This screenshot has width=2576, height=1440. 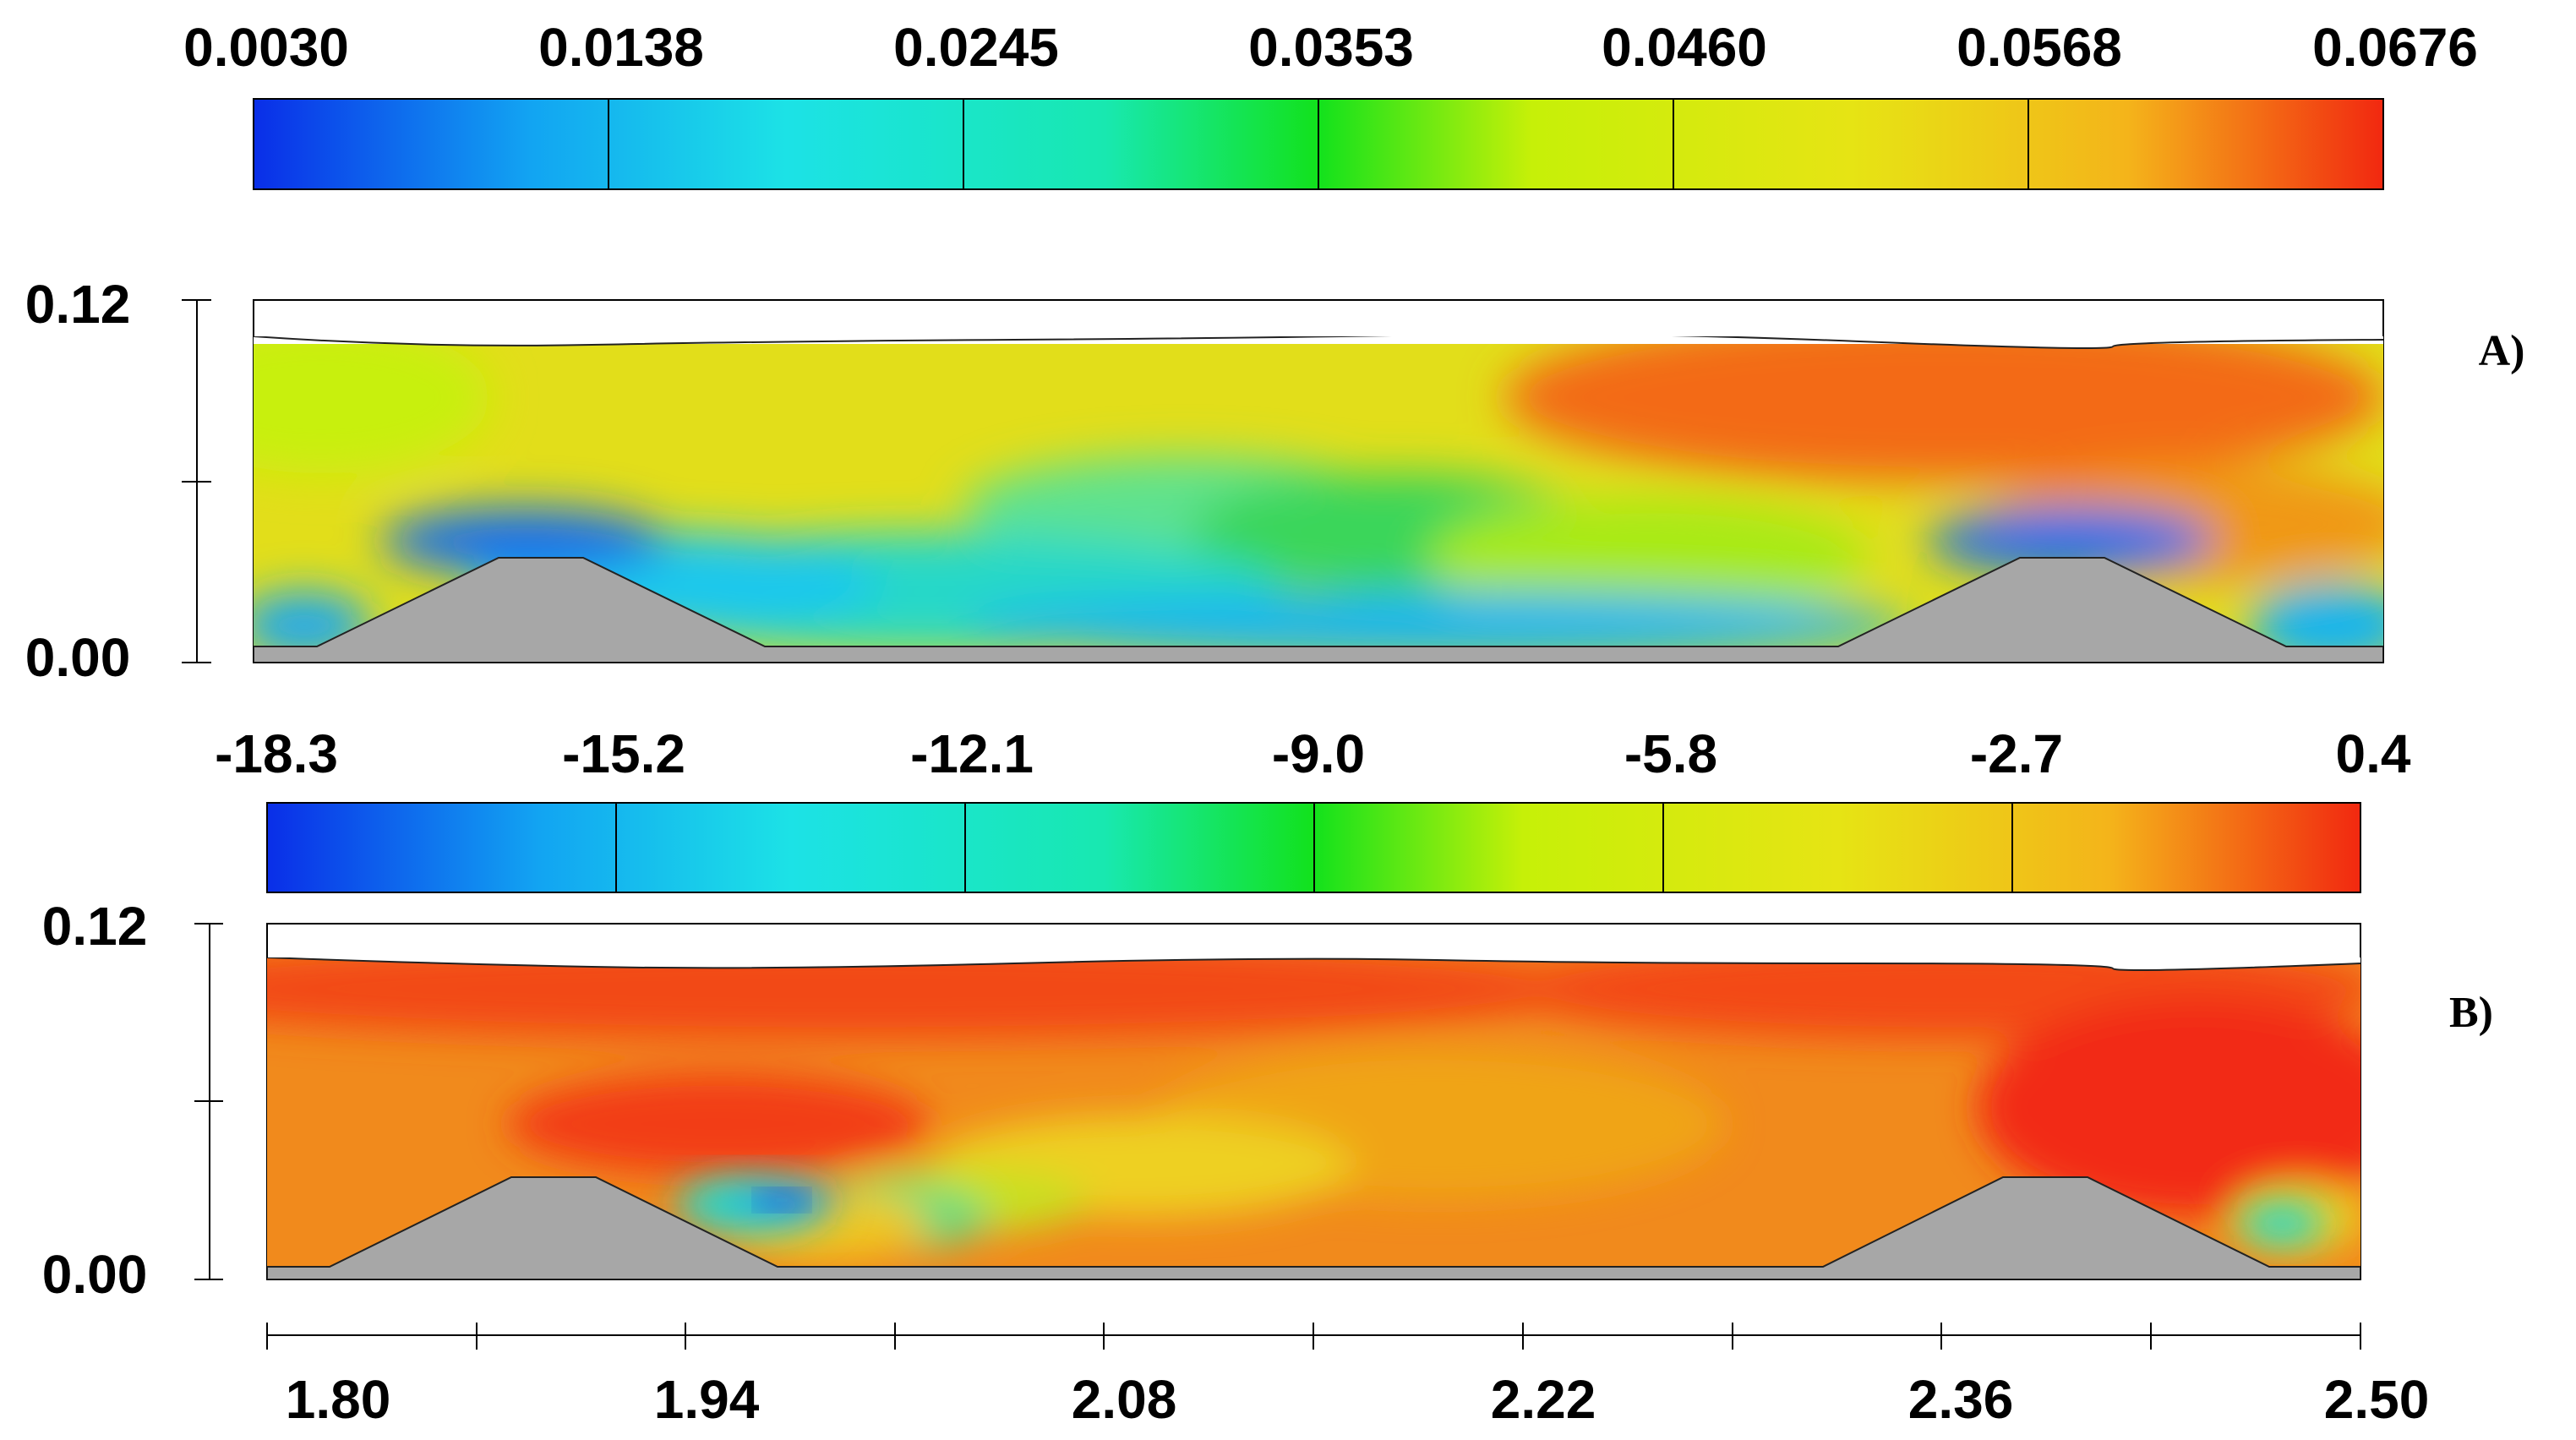 What do you see at coordinates (1313, 1227) in the screenshot?
I see `obstacle-b` at bounding box center [1313, 1227].